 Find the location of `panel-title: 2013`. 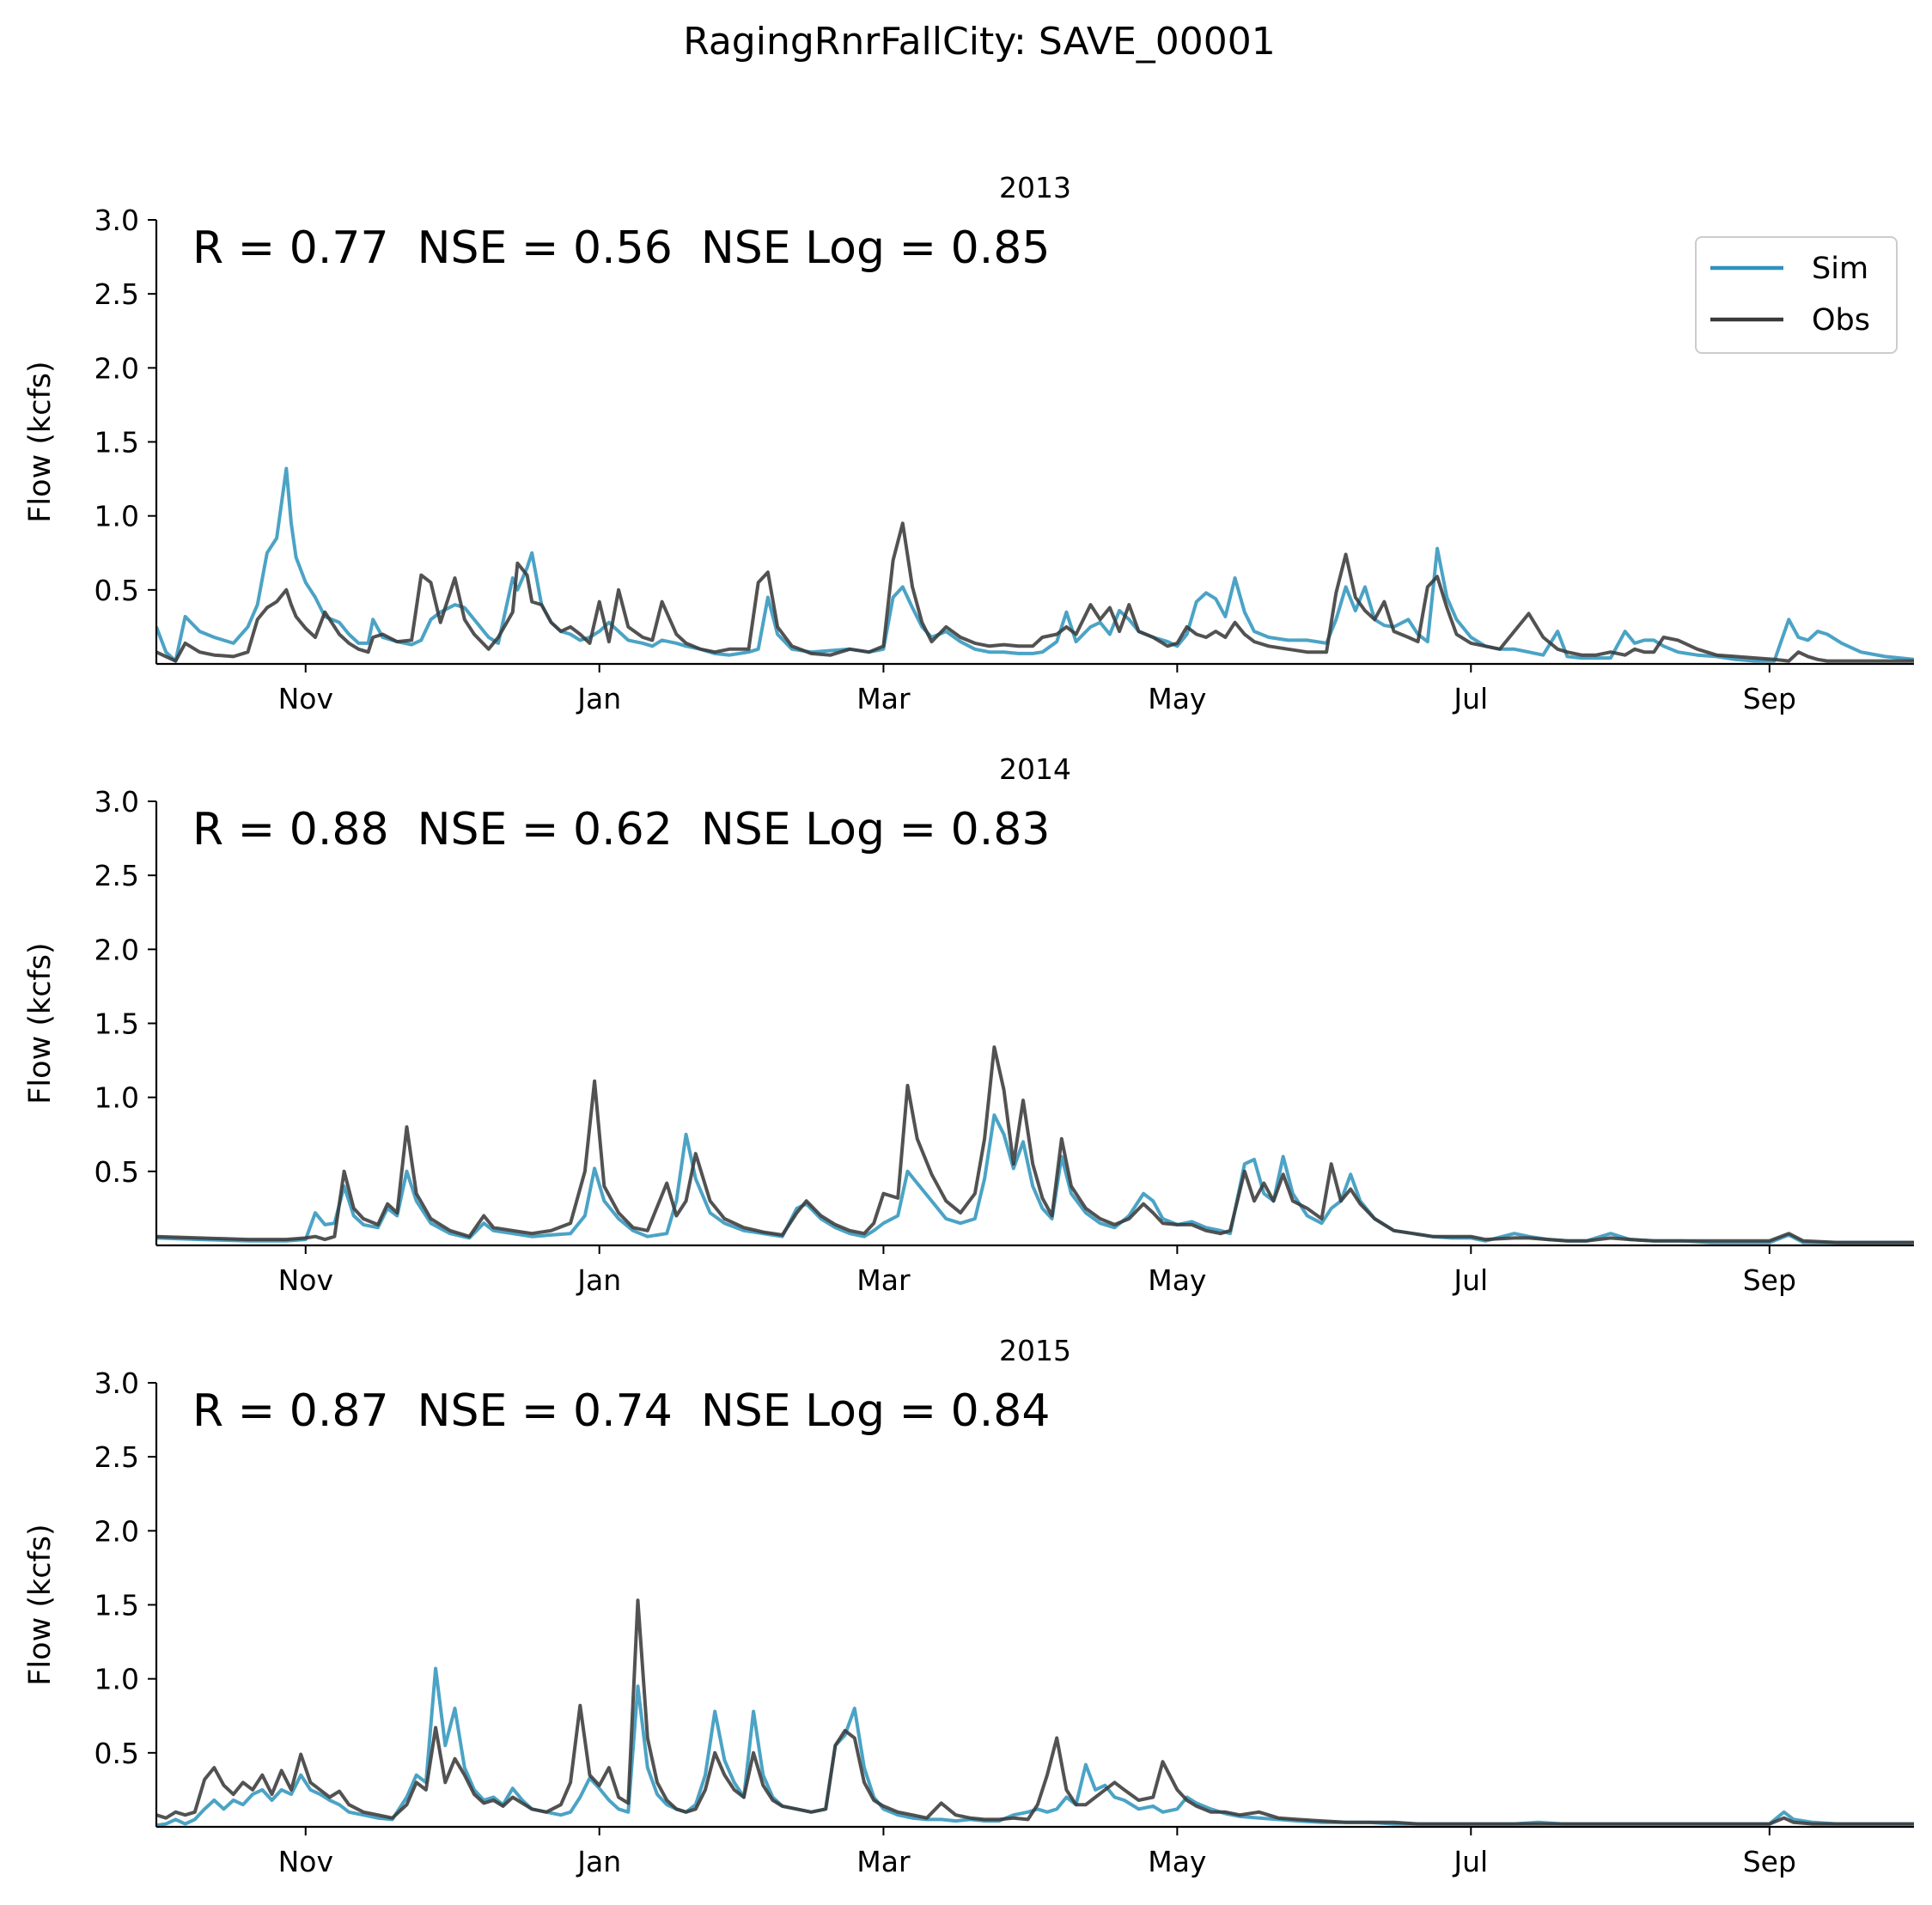

panel-title: 2013 is located at coordinates (1035, 187).